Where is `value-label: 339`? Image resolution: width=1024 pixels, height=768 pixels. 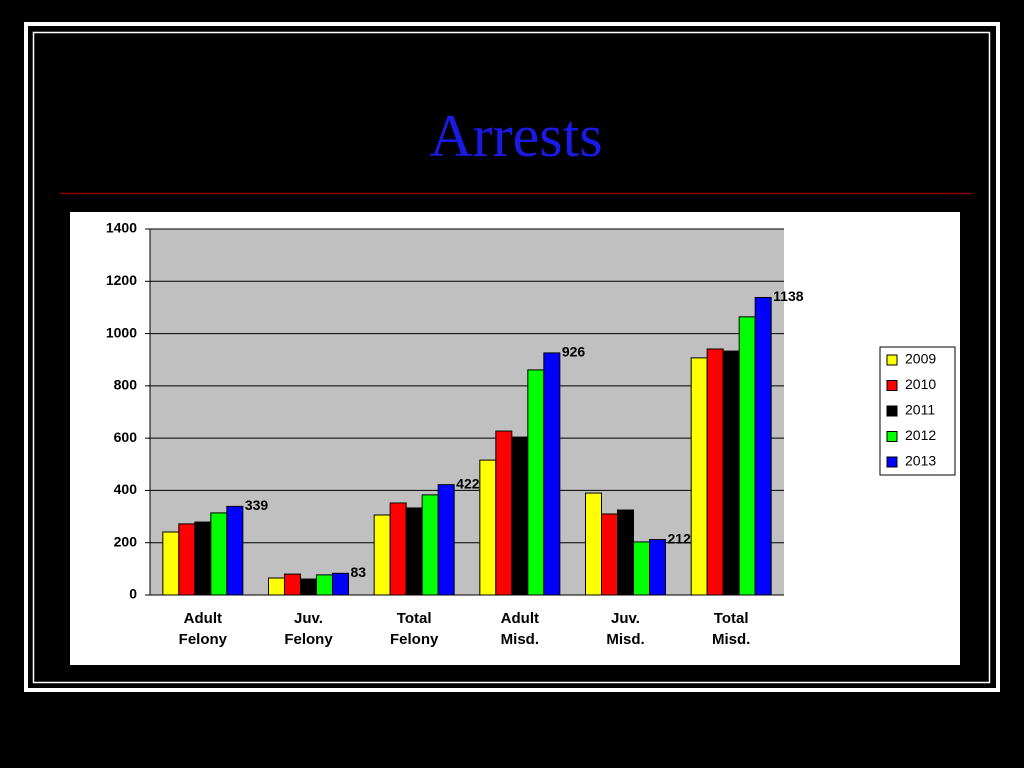 value-label: 339 is located at coordinates (257, 505).